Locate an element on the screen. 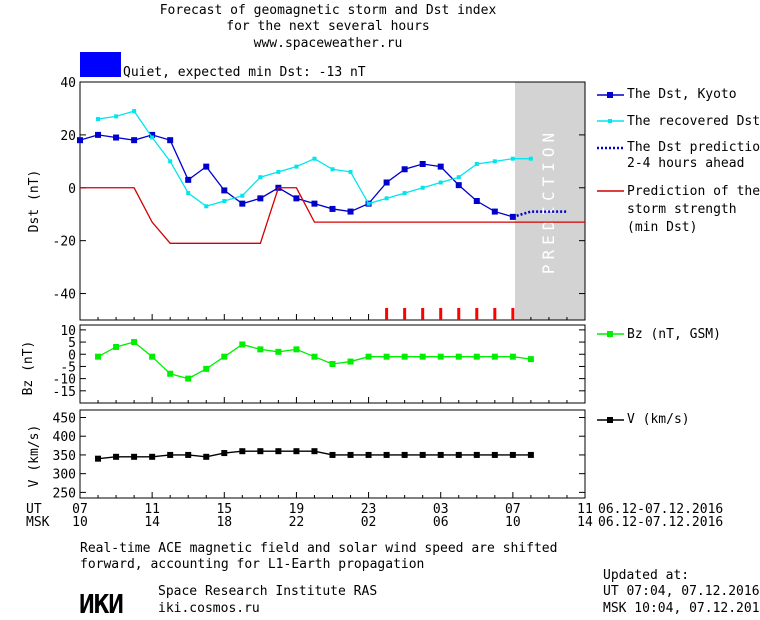  legend-v-marker is located at coordinates (610, 420).